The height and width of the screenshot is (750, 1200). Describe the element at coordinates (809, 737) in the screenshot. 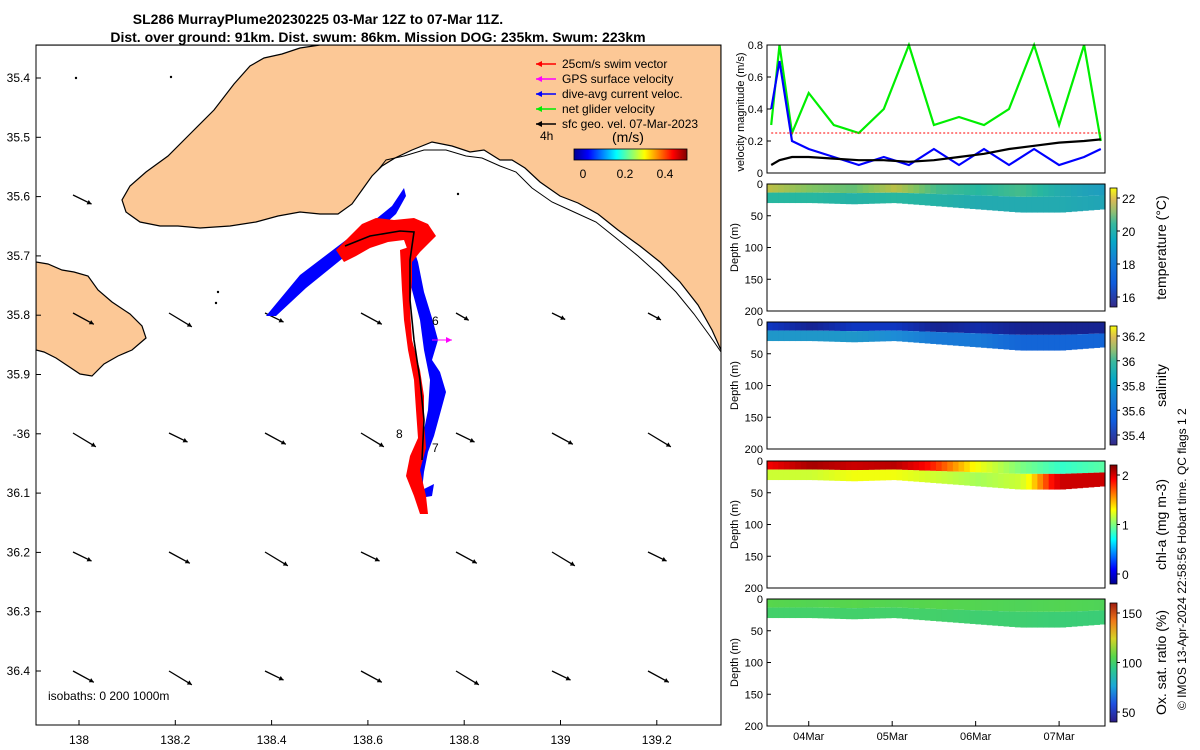

I see `time-tick-label: 04Mar` at that location.